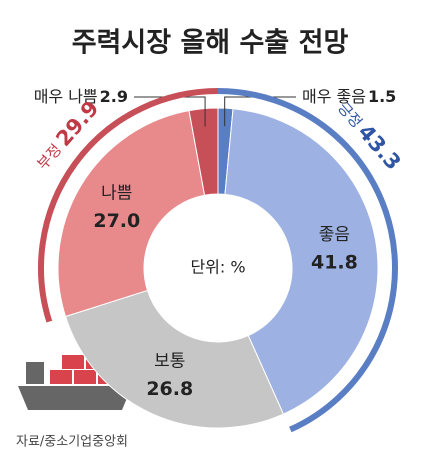 The width and height of the screenshot is (421, 460). Describe the element at coordinates (72, 442) in the screenshot. I see `source: 자료/중소기업중앙회` at that location.